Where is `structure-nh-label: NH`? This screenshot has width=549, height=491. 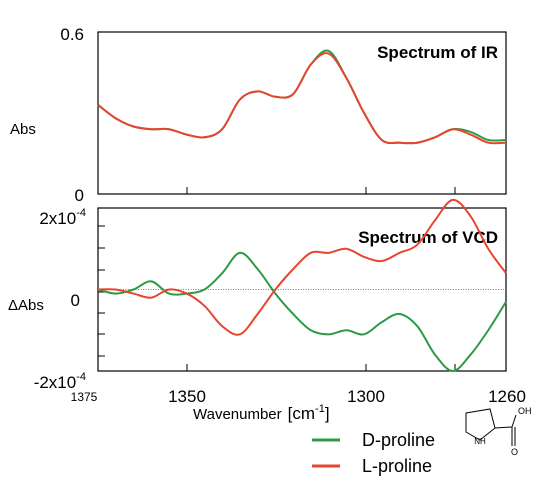 structure-nh-label: NH is located at coordinates (480, 441).